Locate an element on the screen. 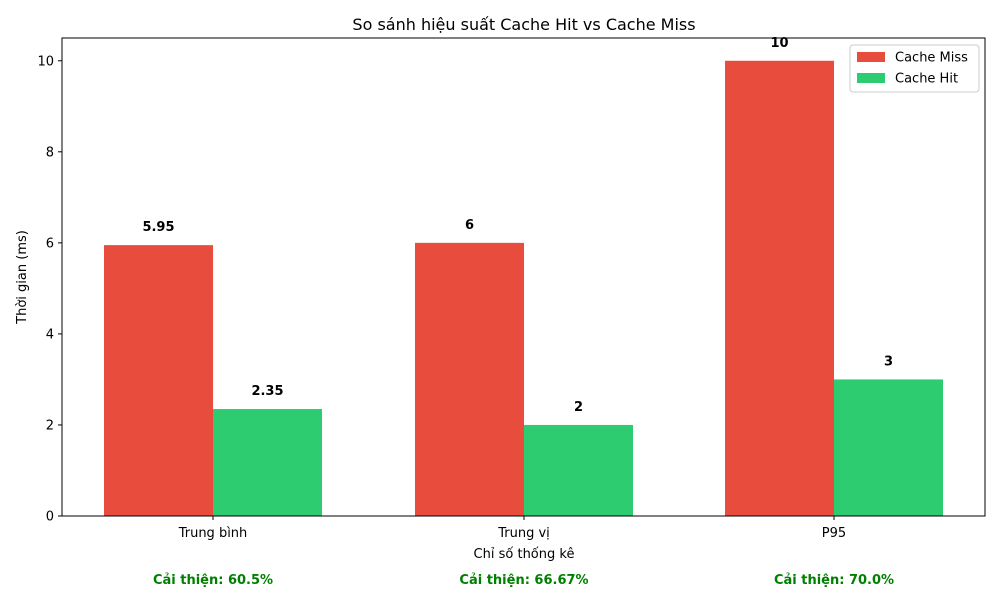 Image resolution: width=1000 pixels, height=600 pixels. bar-value-label: 10 is located at coordinates (779, 43).